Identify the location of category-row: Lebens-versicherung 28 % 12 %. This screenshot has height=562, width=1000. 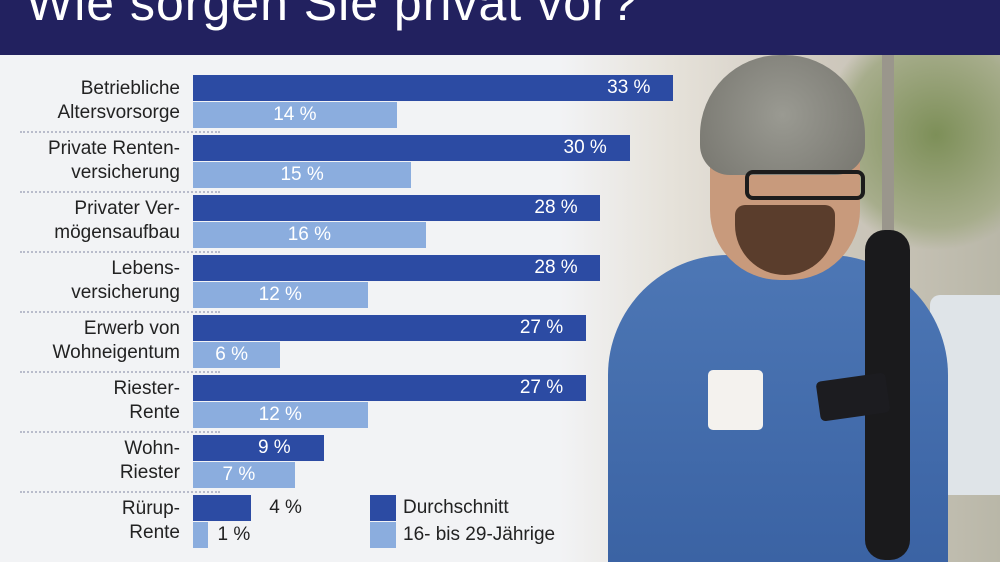
(350, 285).